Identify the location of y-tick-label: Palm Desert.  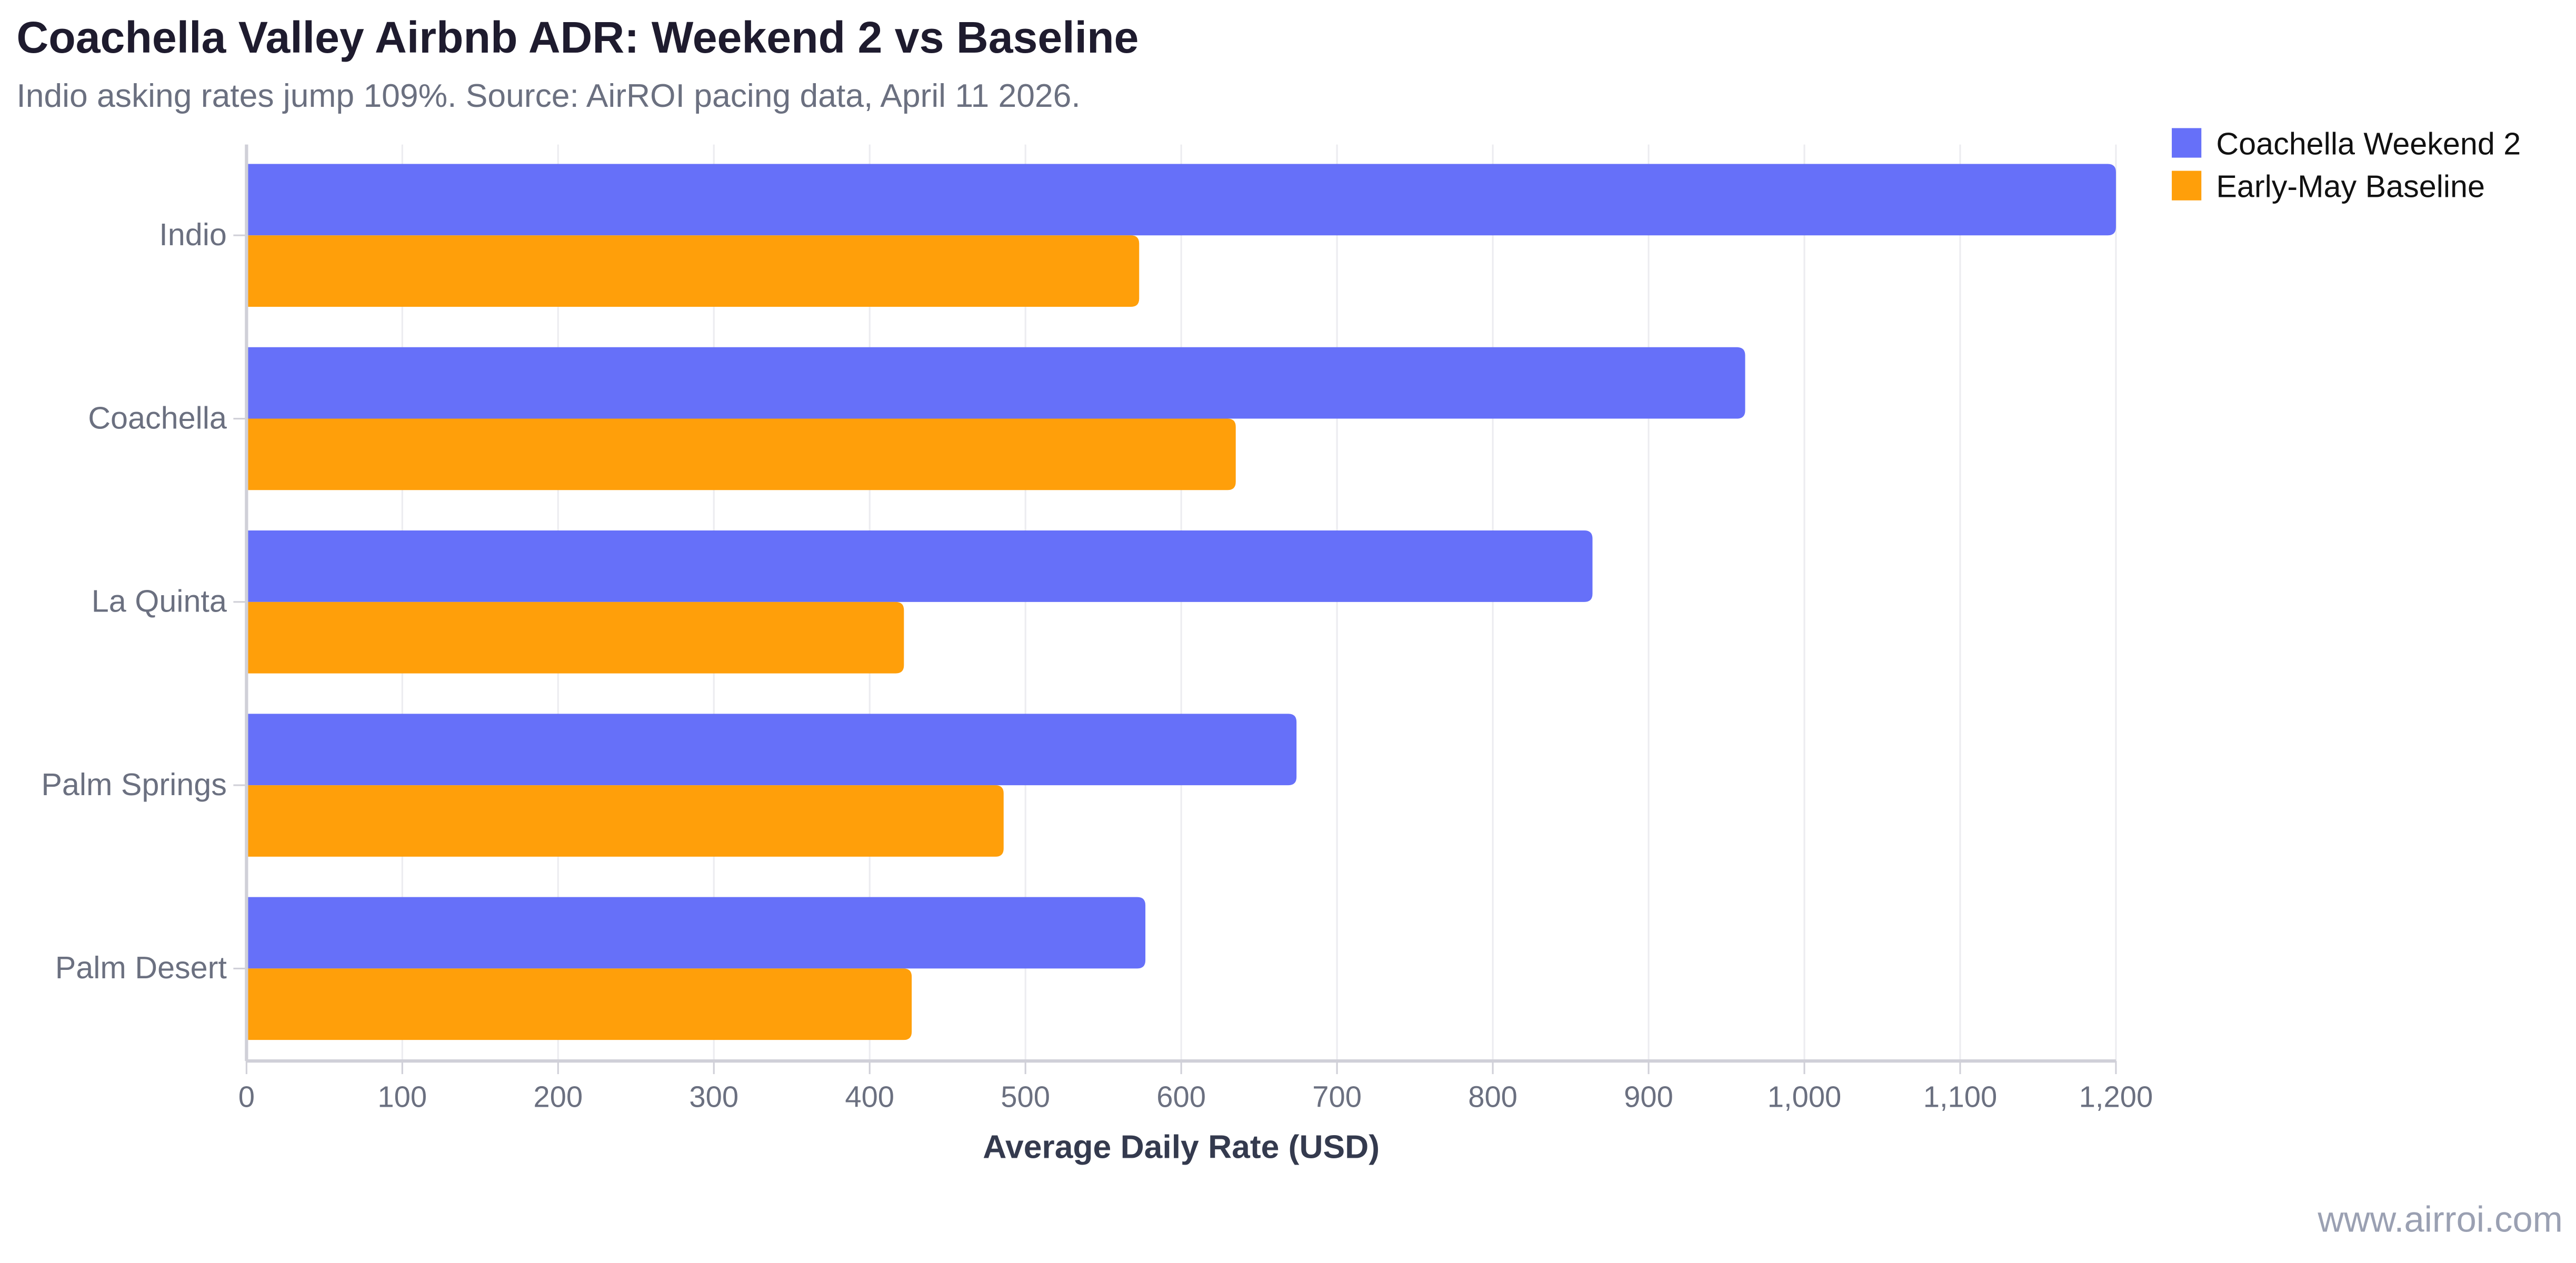
(141, 967).